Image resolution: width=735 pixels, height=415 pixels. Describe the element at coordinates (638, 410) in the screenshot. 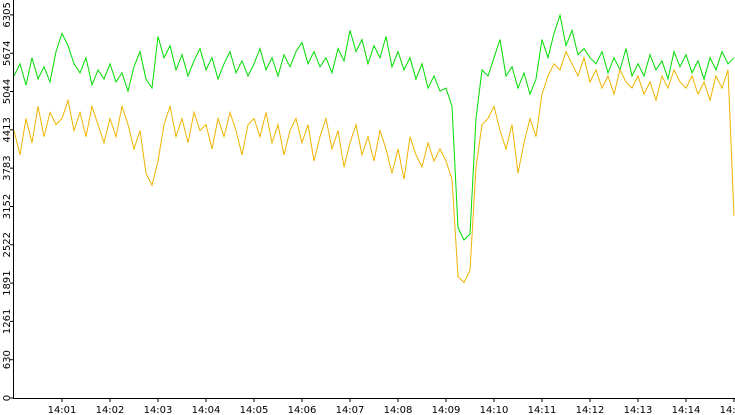

I see `x-tick-label: 14:13` at that location.